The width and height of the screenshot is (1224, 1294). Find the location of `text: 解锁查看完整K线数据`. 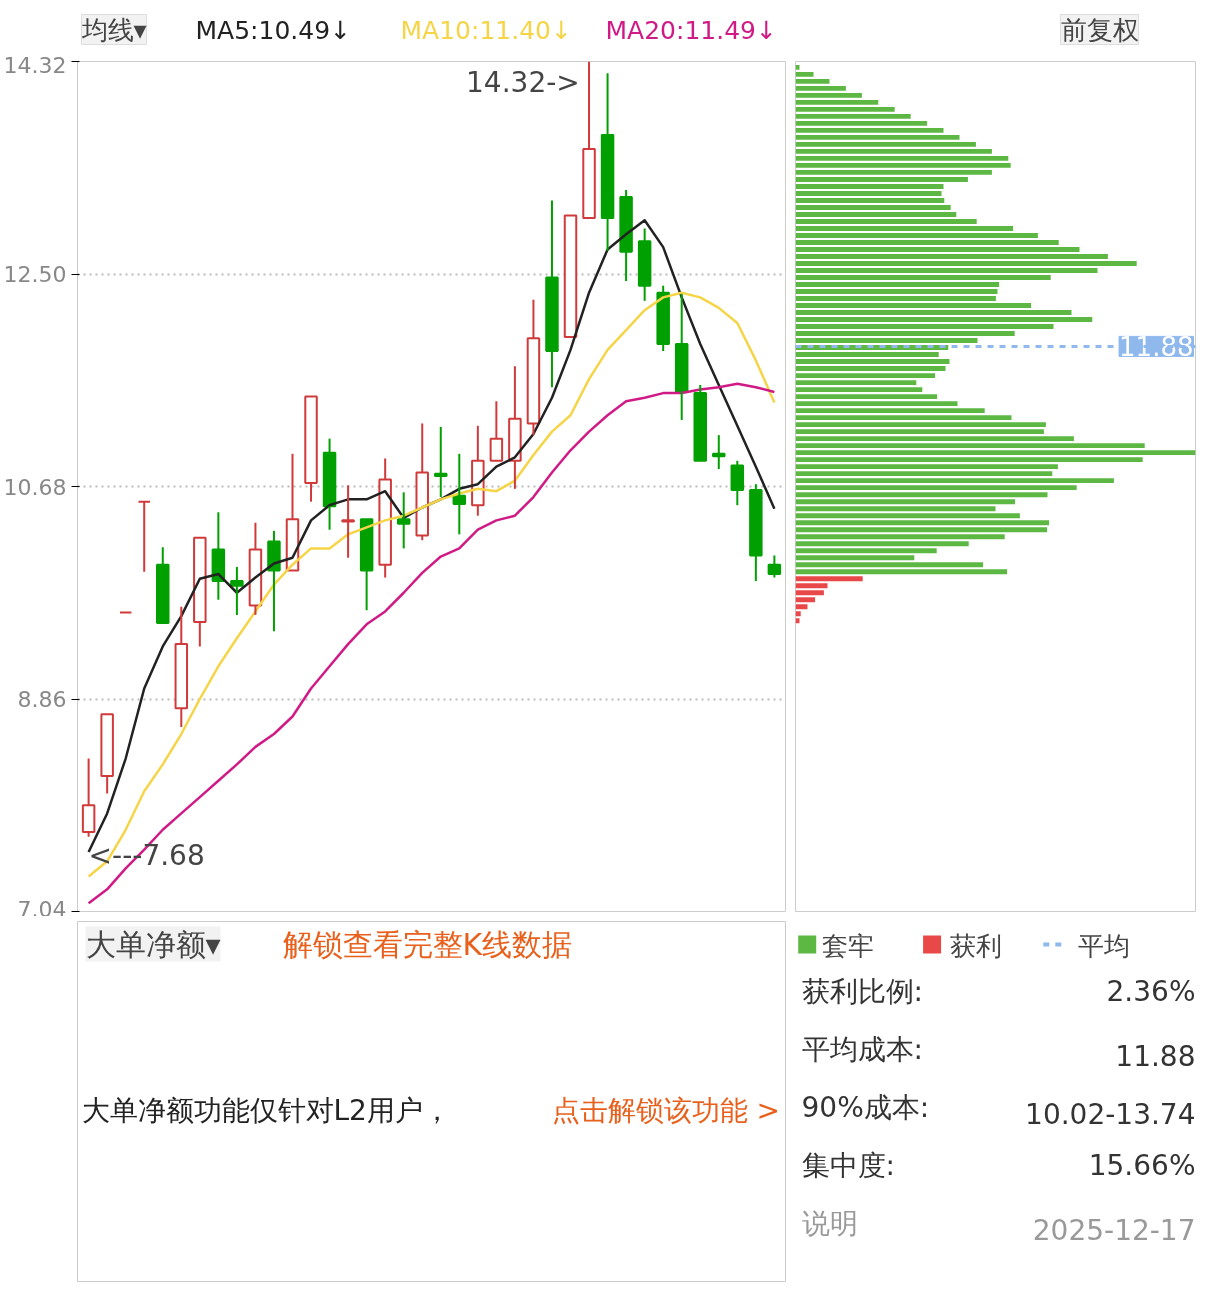

text: 解锁查看完整K线数据 is located at coordinates (427, 944).